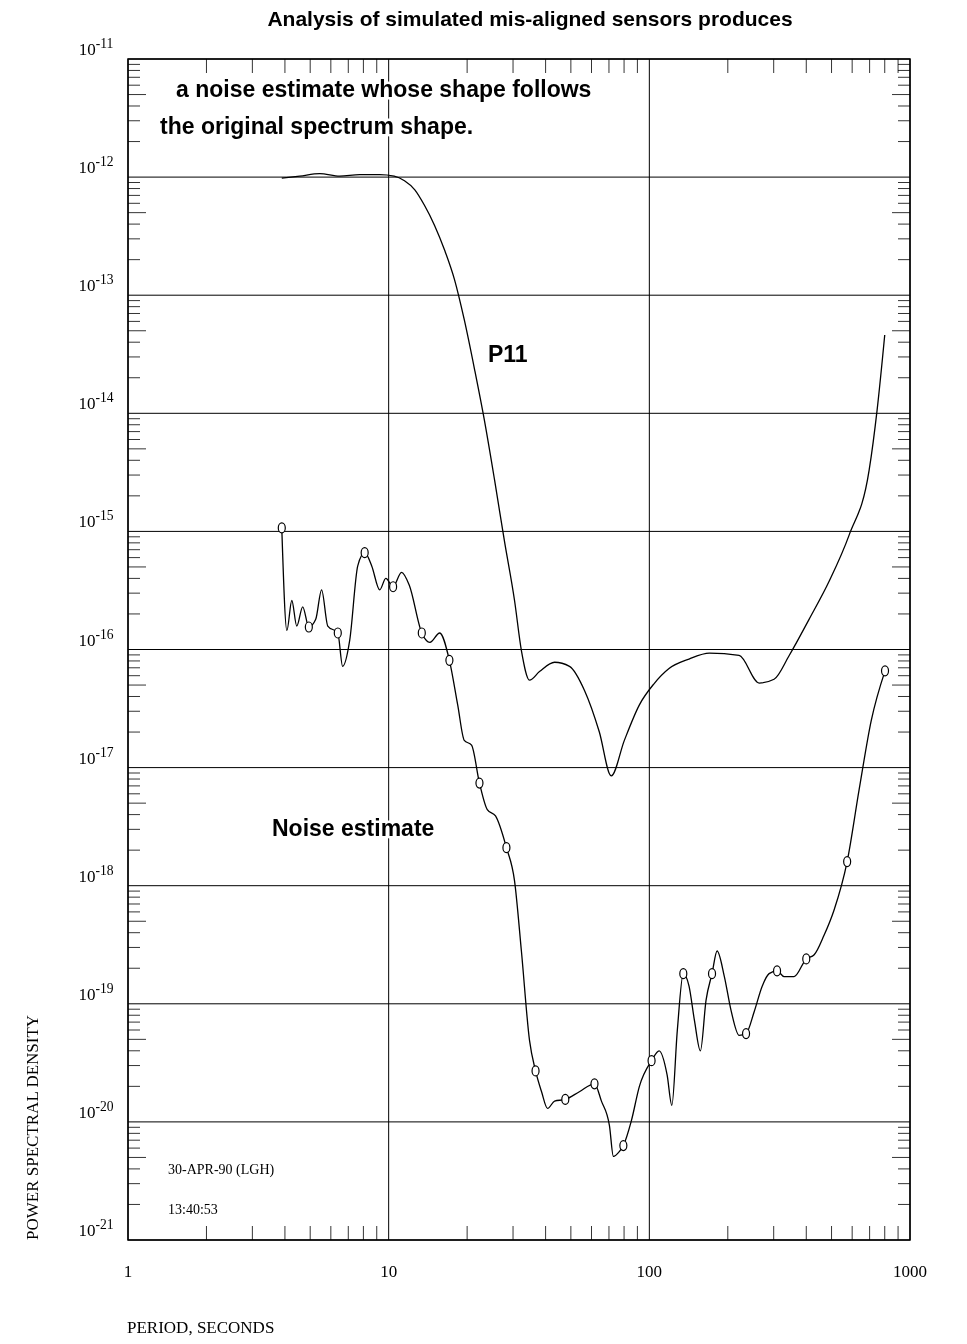  What do you see at coordinates (96, 992) in the screenshot?
I see `y-tick-label: 10$^{-19}$` at bounding box center [96, 992].